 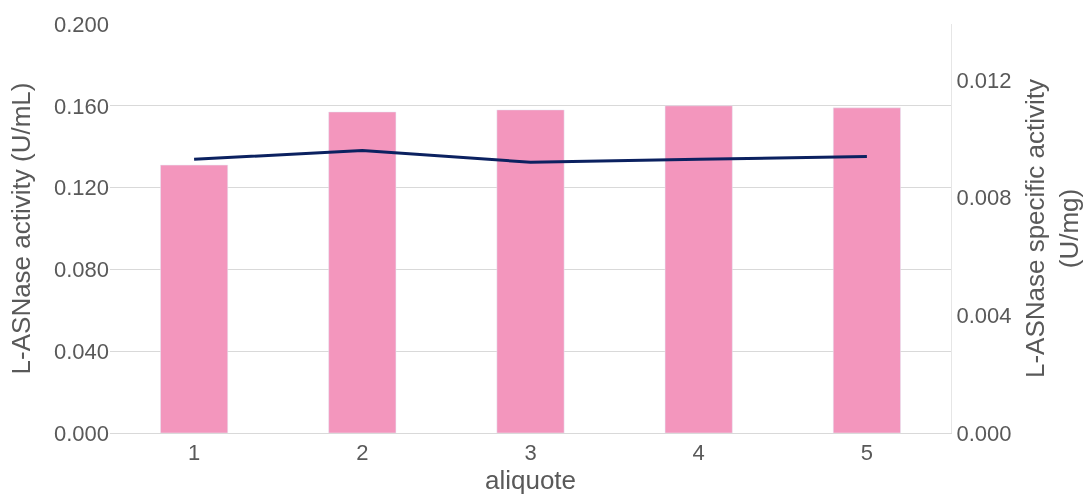 What do you see at coordinates (530, 453) in the screenshot?
I see `x-tick-label: 3` at bounding box center [530, 453].